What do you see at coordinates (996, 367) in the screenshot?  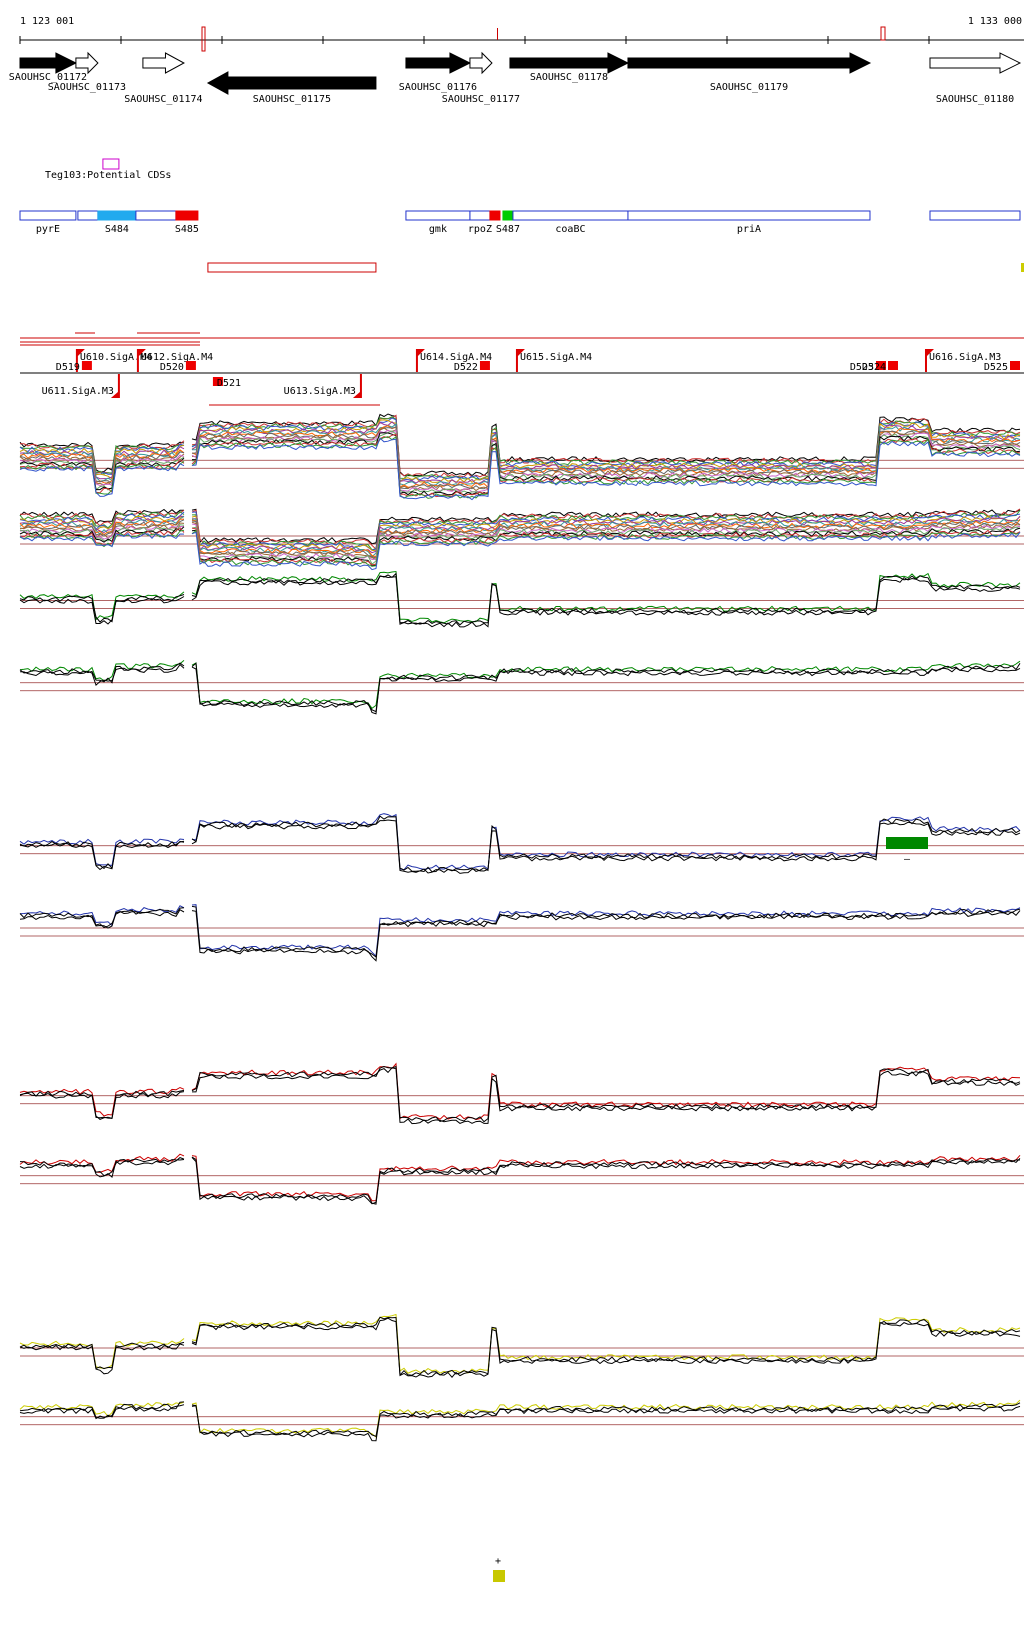 I see `terminator-label: D525` at bounding box center [996, 367].